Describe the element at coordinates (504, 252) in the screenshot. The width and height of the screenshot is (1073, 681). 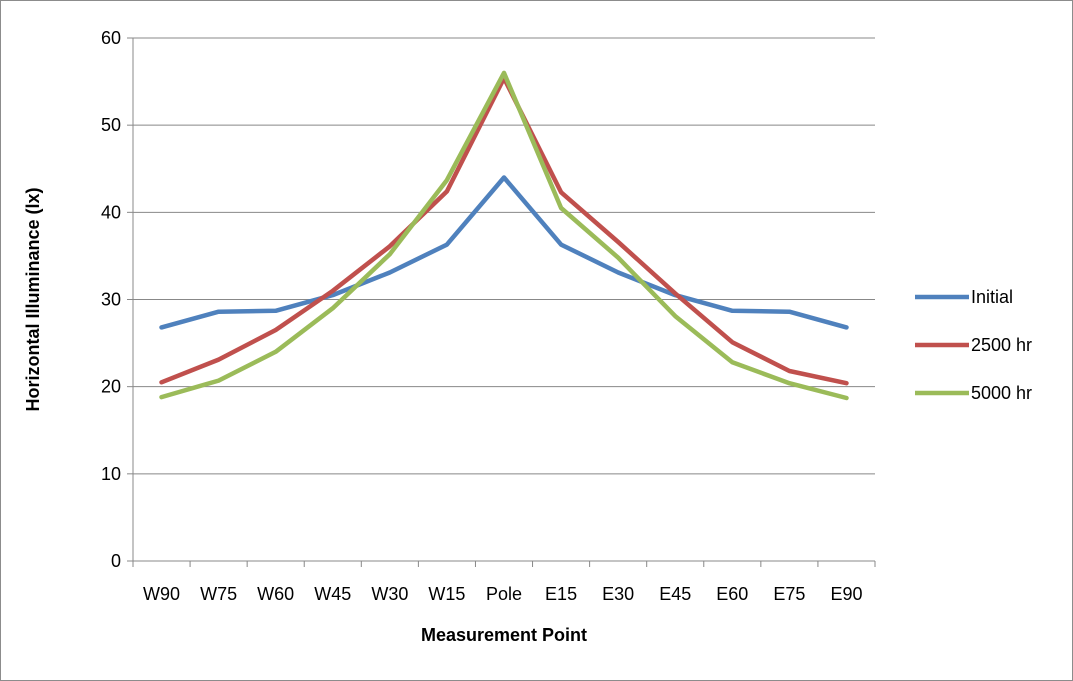
I see `series-line` at that location.